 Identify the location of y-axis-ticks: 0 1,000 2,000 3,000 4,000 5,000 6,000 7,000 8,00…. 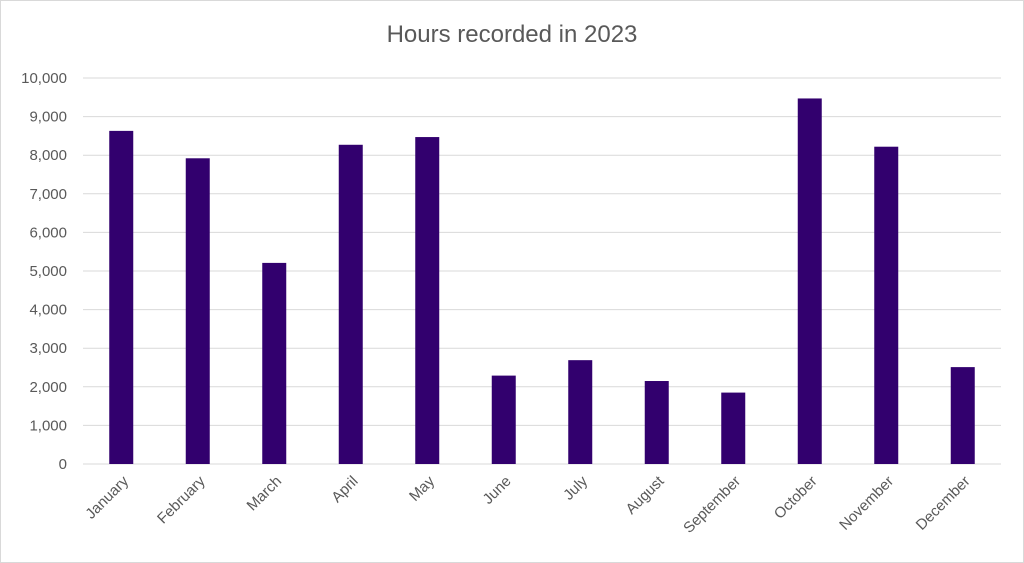
(44, 271).